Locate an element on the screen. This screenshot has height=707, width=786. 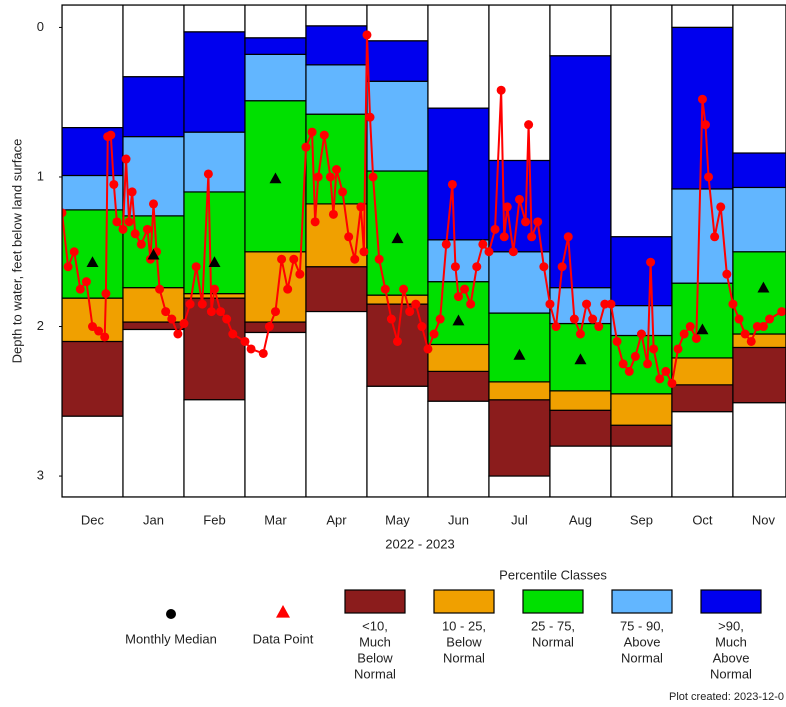
legend-label: <10, is located at coordinates (375, 625).